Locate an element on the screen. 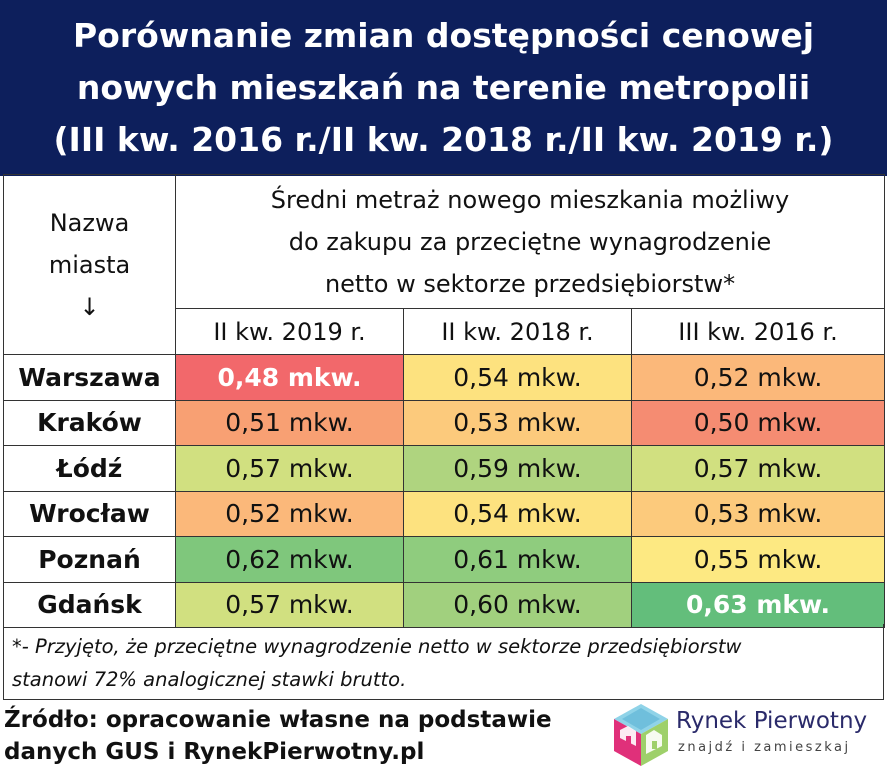 This screenshot has height=775, width=887. title-line-2: nowych mieszkań na terenie metropolii is located at coordinates (443, 87).